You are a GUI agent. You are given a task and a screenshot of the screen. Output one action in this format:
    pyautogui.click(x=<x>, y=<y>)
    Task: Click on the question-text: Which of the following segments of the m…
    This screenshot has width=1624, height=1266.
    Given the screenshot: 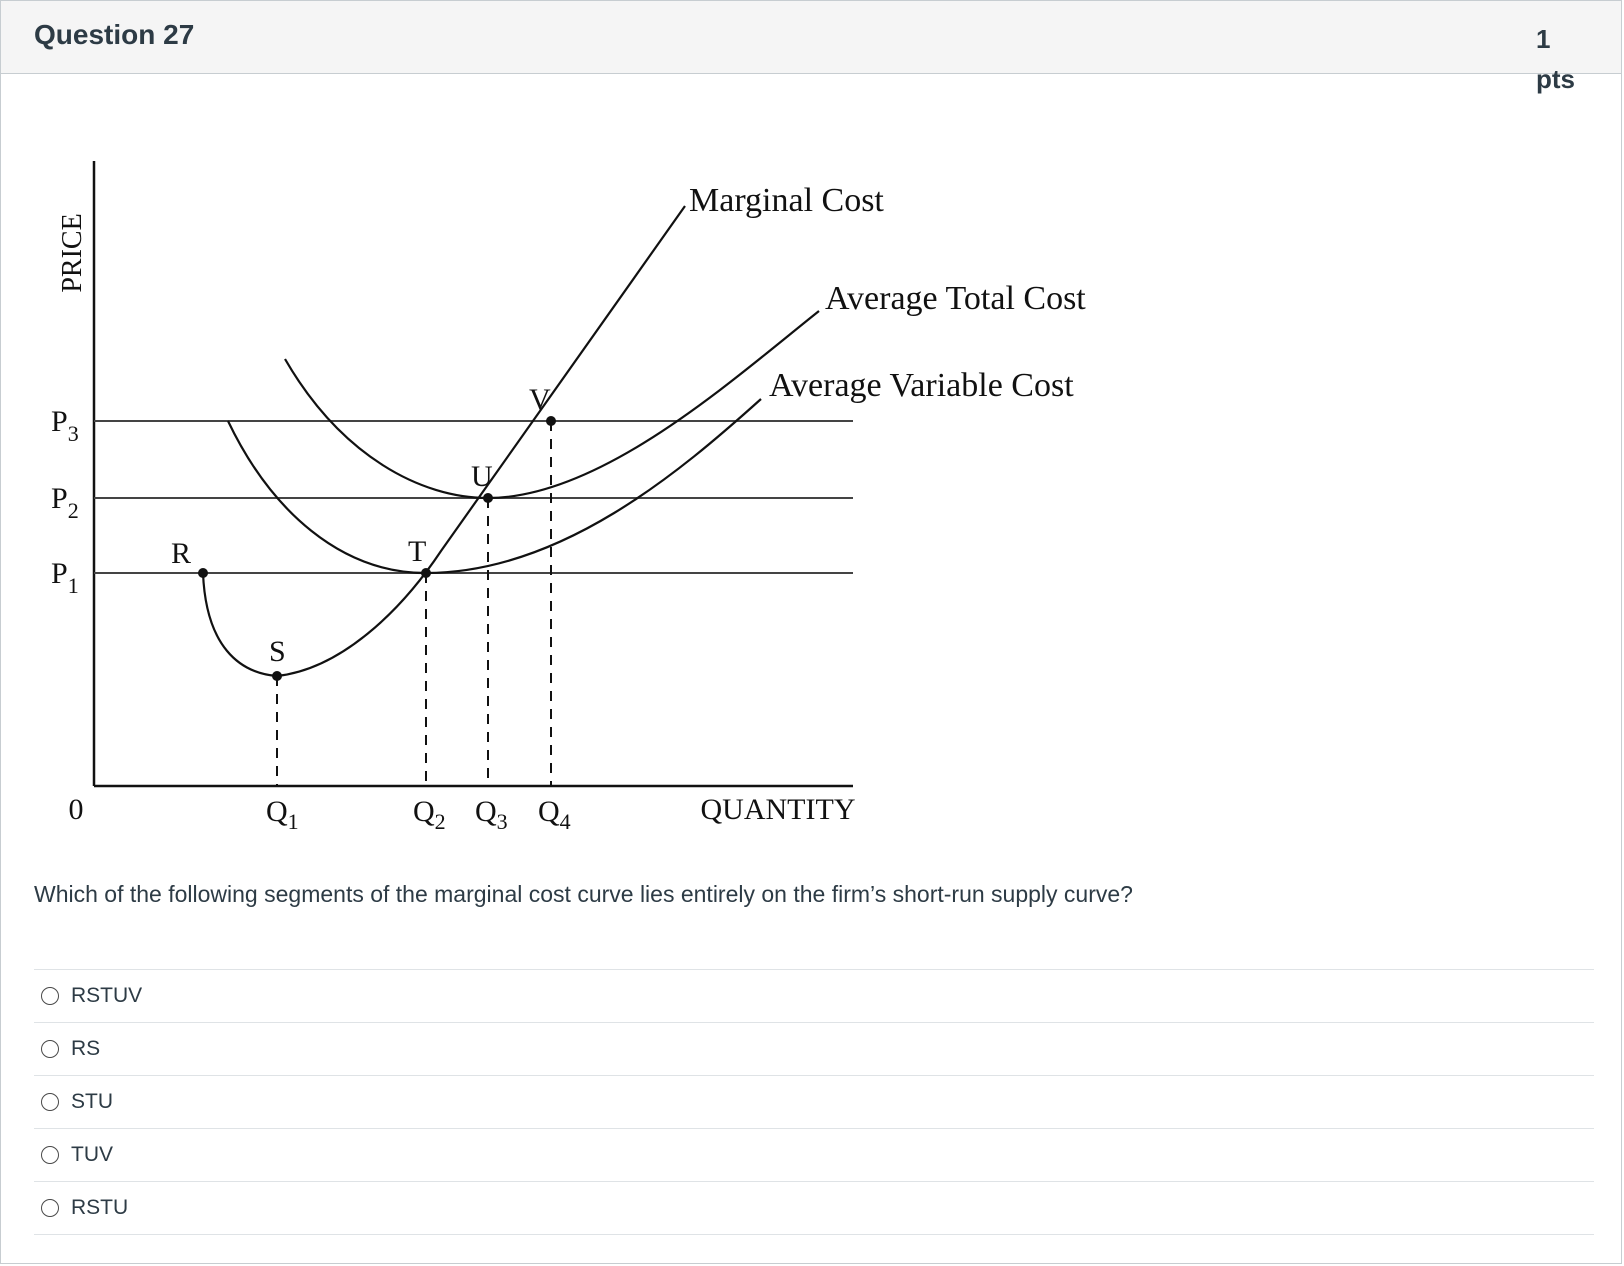 What is the action you would take?
    pyautogui.click(x=583, y=894)
    